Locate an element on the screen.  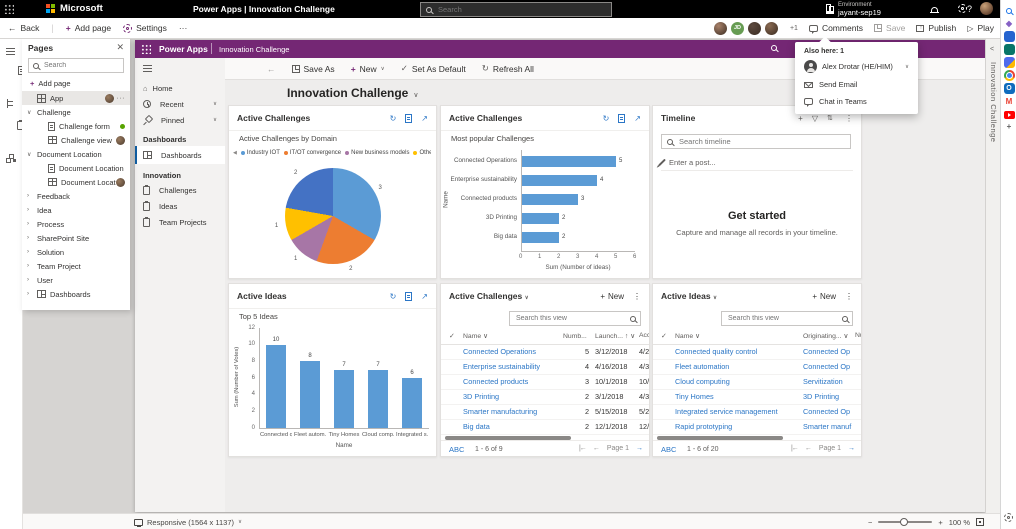
record-link: Cloud computing is located at coordinates (702, 381).